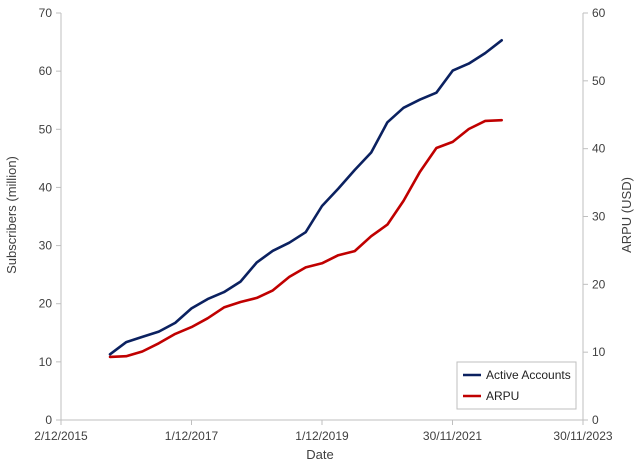 This screenshot has width=640, height=465. I want to click on right-y-tick-label: 0, so click(595, 420).